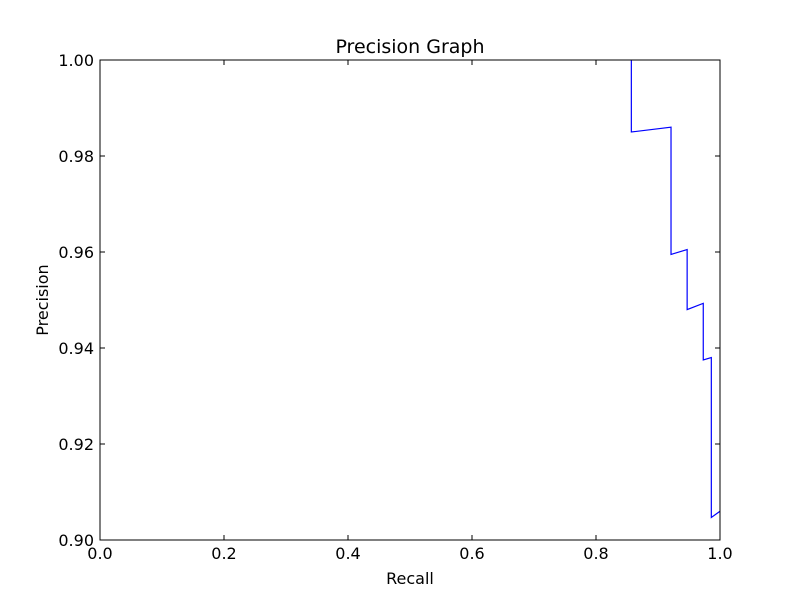 The height and width of the screenshot is (600, 800). I want to click on x-tick-label: 1.0, so click(719, 553).